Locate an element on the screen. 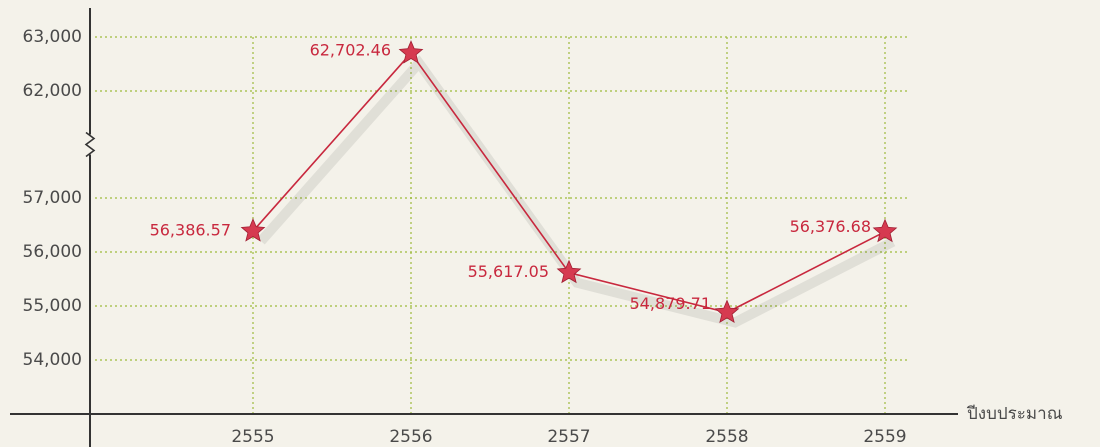  x-tick-label: 2556 is located at coordinates (410, 437).